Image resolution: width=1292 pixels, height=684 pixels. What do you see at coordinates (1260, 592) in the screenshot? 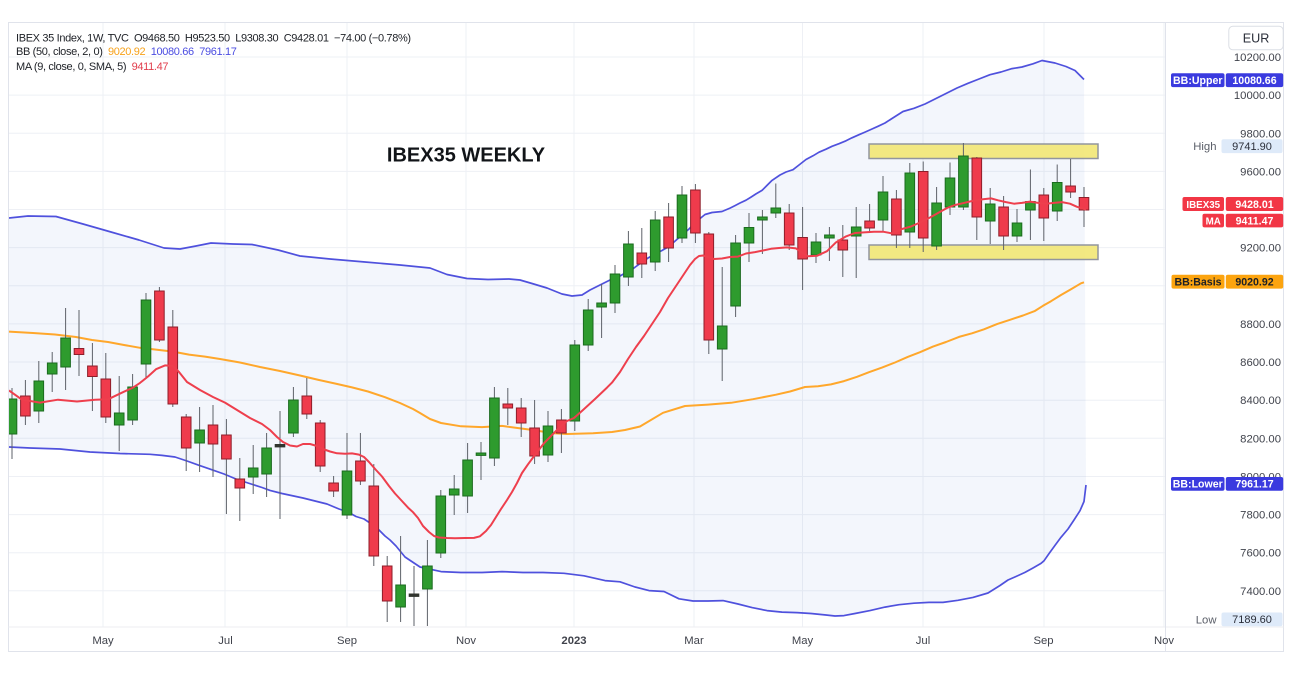
I see `svg-text: 7400.00` at bounding box center [1260, 592].